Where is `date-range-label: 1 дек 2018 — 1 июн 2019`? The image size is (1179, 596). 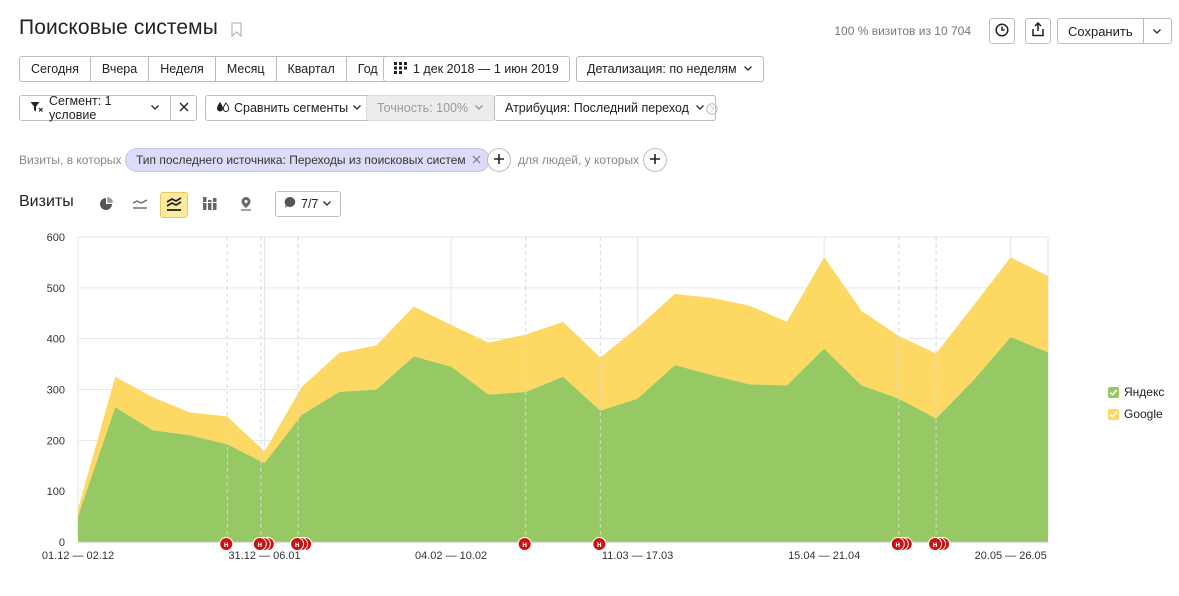
date-range-label: 1 дек 2018 — 1 июн 2019 is located at coordinates (486, 69).